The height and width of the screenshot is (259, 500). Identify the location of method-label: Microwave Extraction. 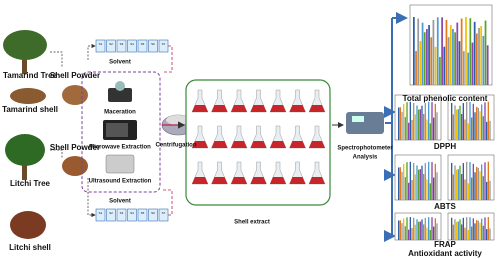
(120, 148).